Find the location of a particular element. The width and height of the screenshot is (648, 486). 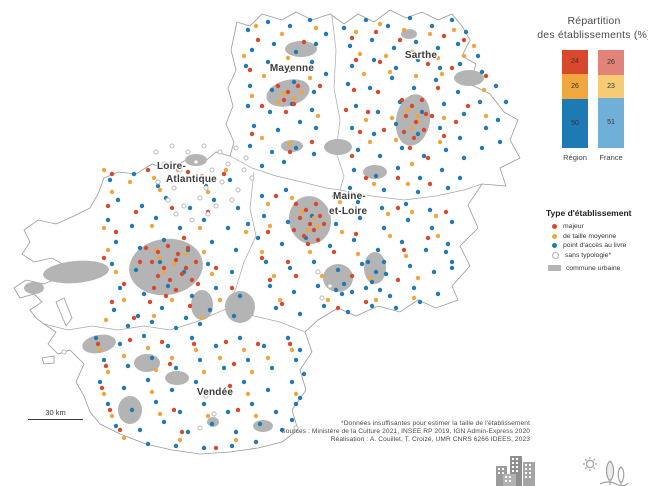

urban-commune-blob is located at coordinates (34, 288).